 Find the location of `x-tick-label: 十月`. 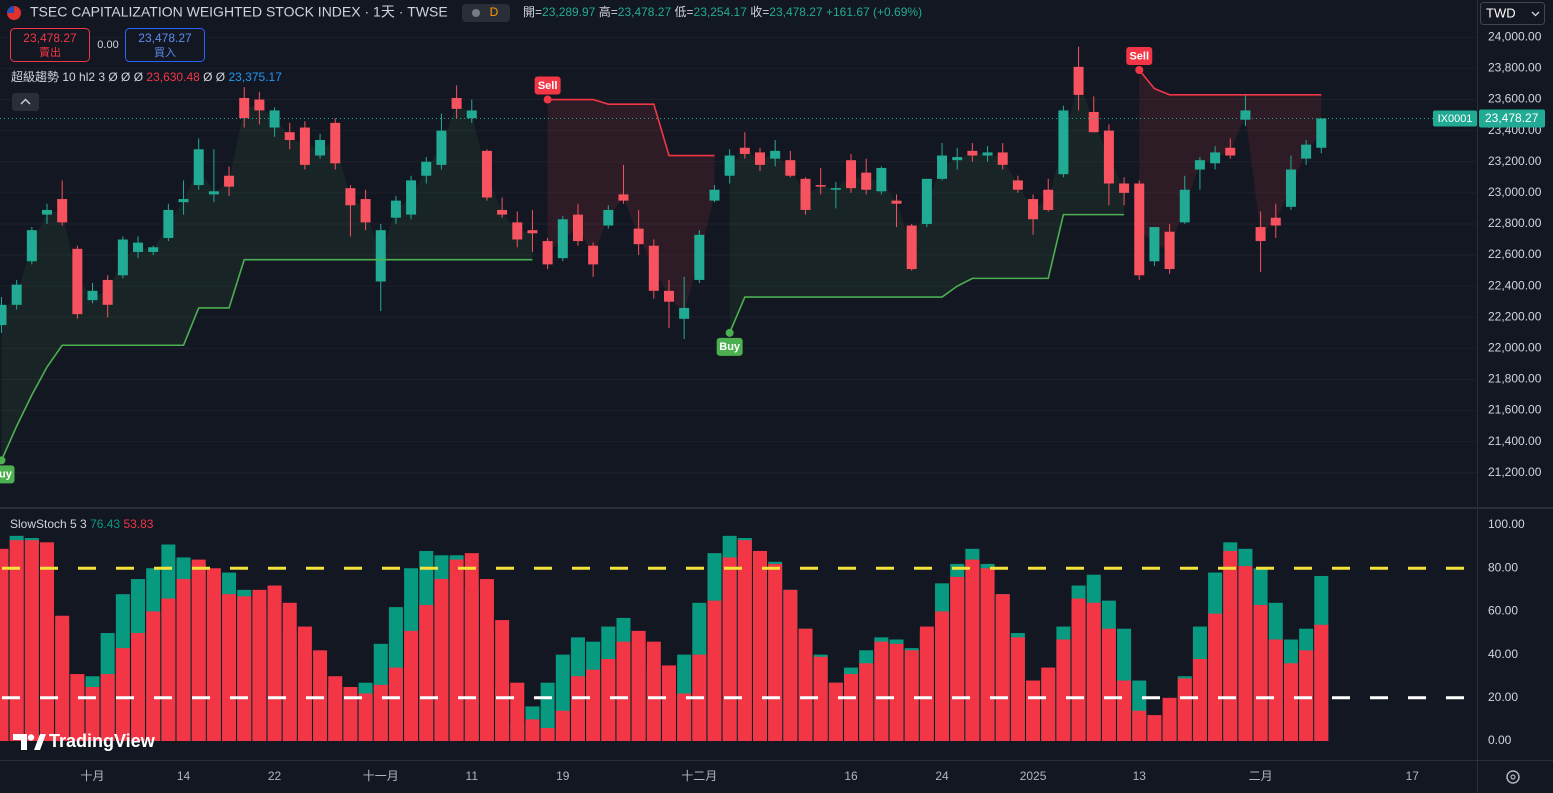

x-tick-label: 十月 is located at coordinates (93, 776).